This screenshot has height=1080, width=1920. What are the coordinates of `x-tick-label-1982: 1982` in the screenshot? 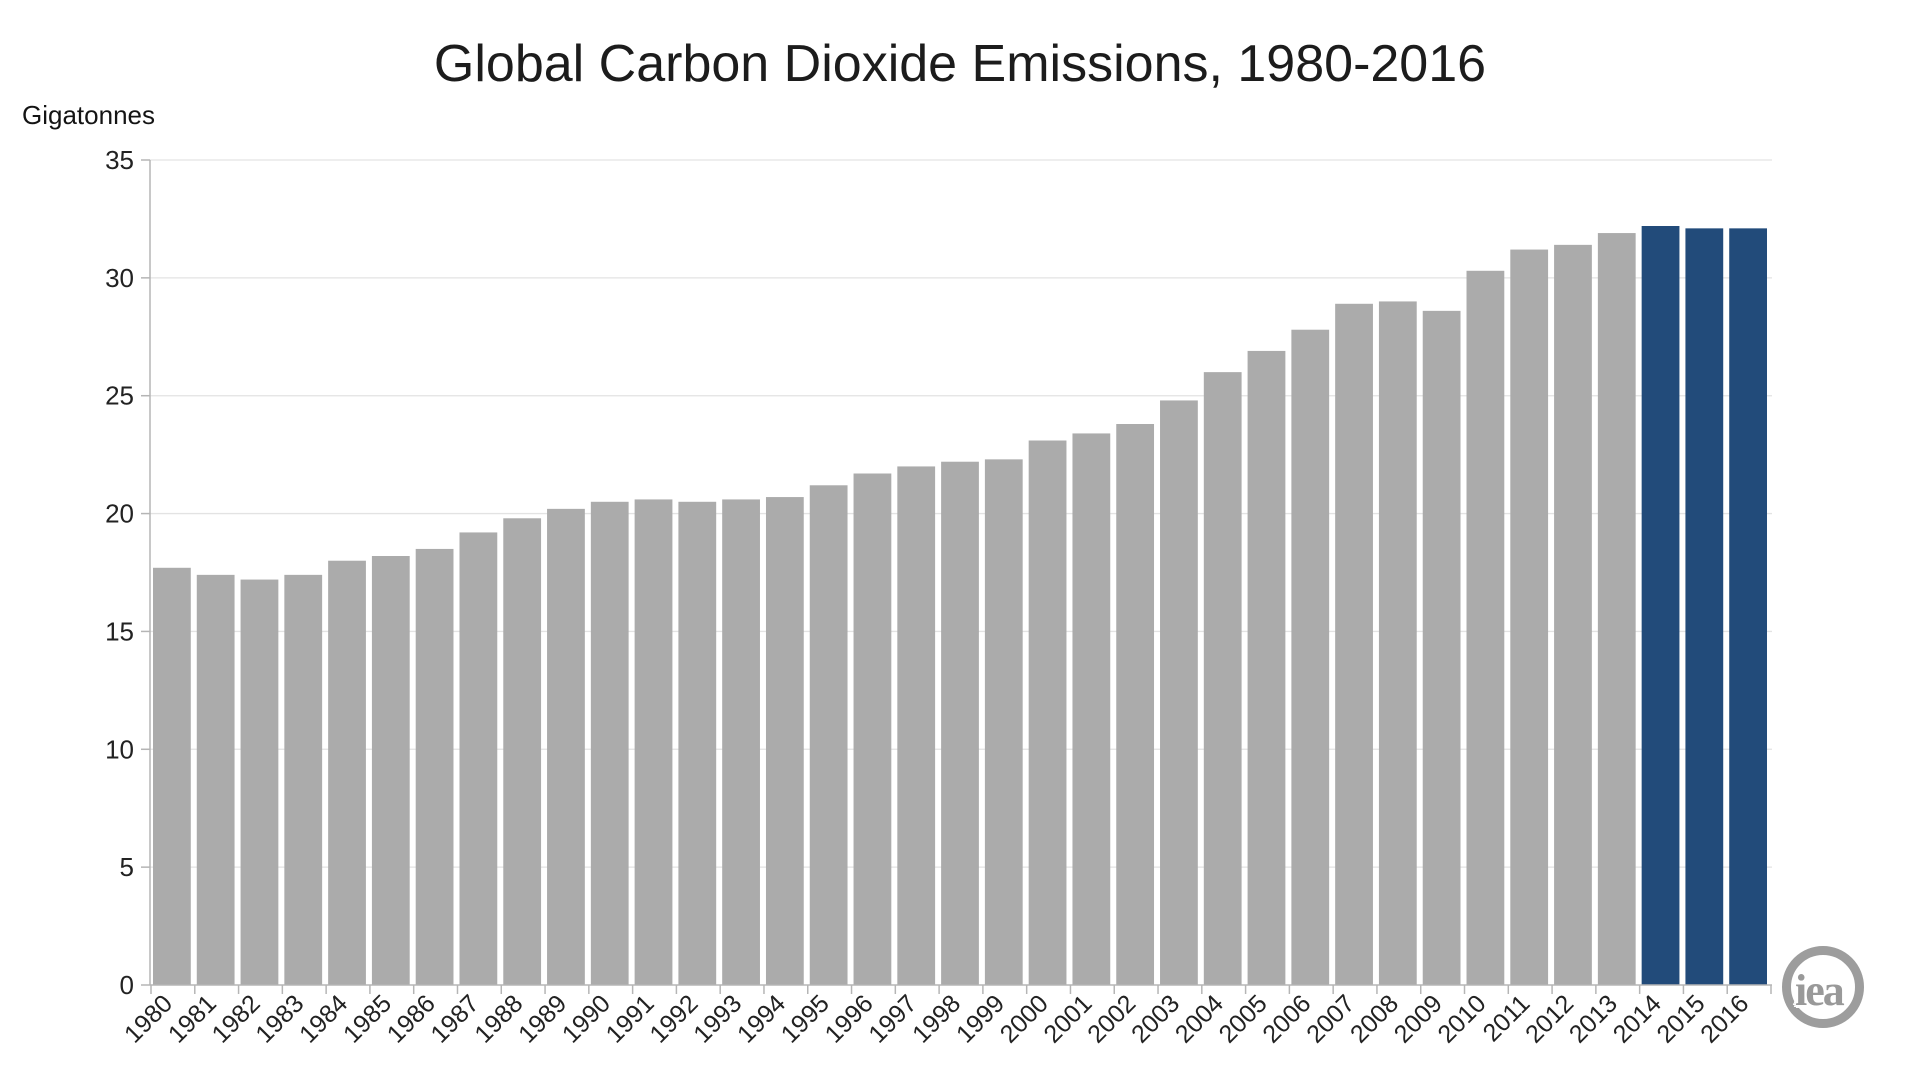 It's located at (236, 1018).